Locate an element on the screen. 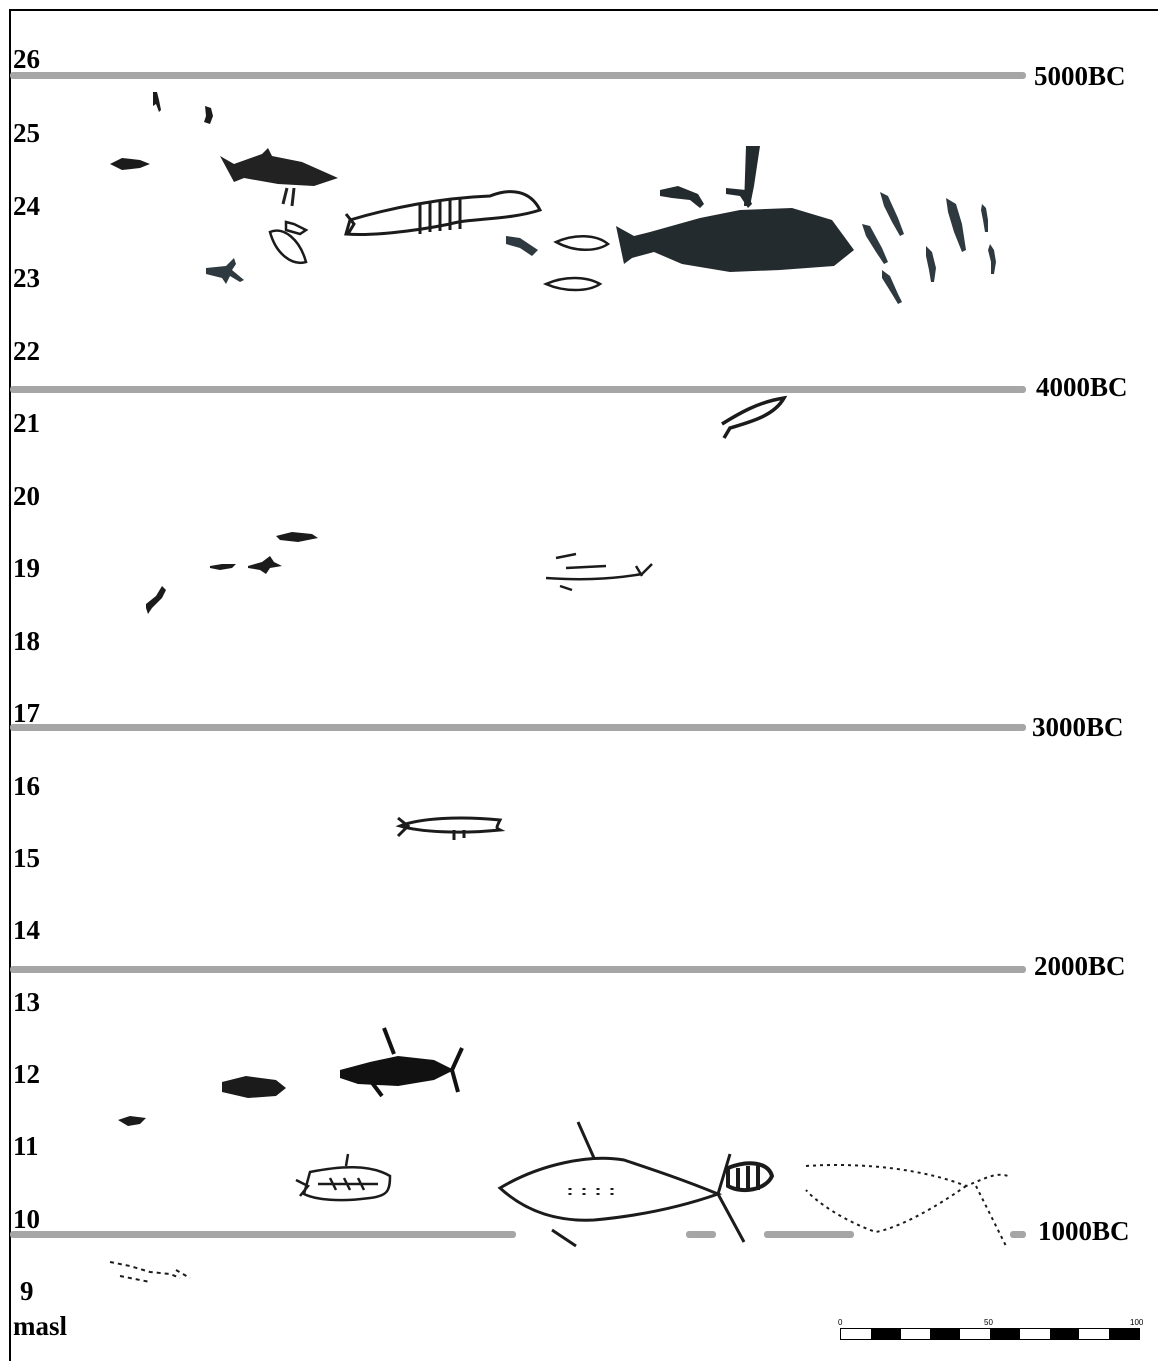 The height and width of the screenshot is (1363, 1160). masl-tick-14: 14 is located at coordinates (26, 930).